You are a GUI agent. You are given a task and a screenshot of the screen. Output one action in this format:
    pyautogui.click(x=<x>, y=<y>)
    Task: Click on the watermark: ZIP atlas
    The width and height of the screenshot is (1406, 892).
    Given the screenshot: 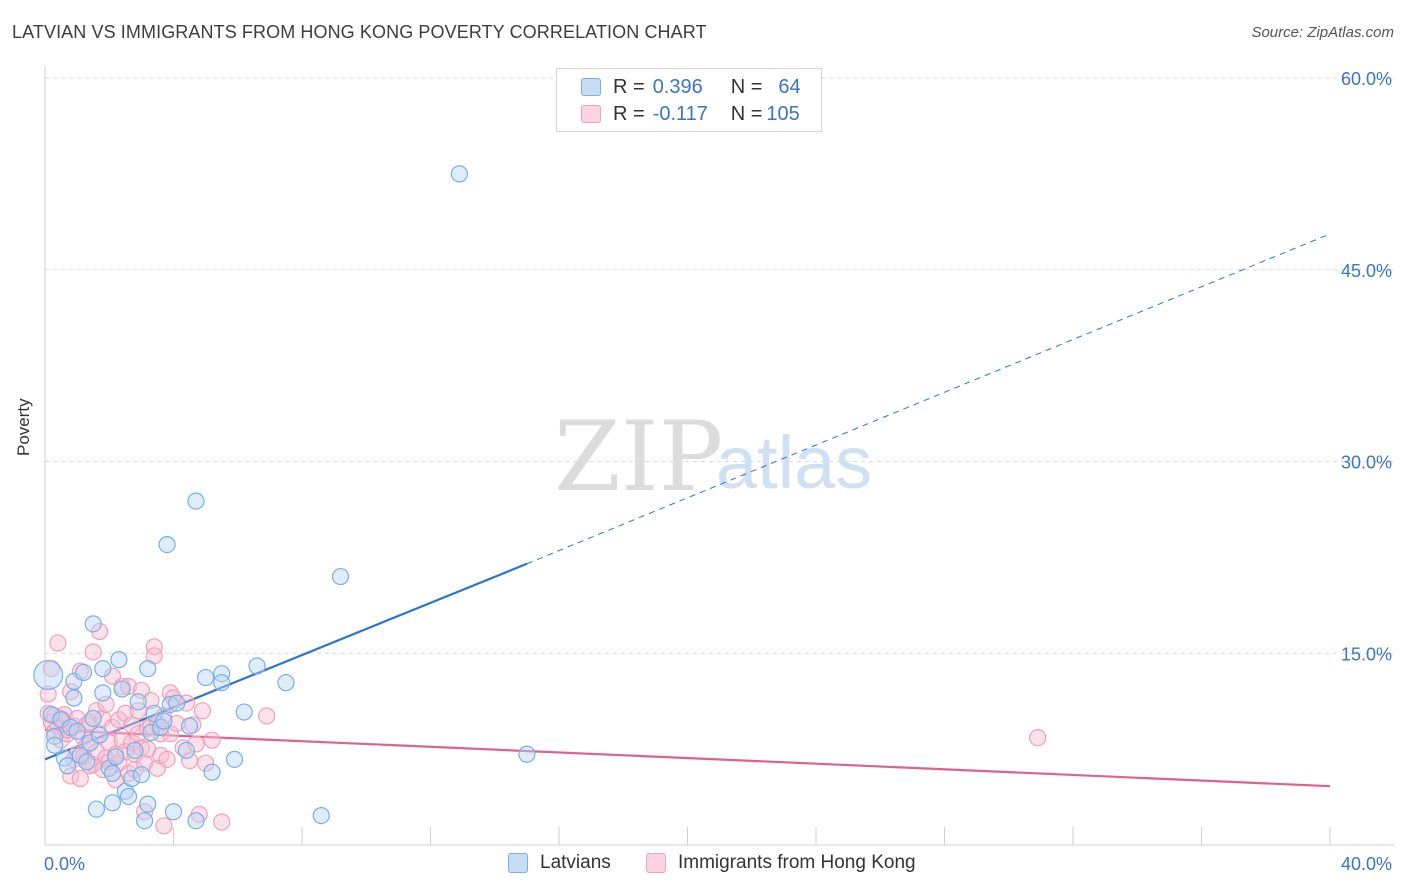 What is the action you would take?
    pyautogui.click(x=713, y=457)
    